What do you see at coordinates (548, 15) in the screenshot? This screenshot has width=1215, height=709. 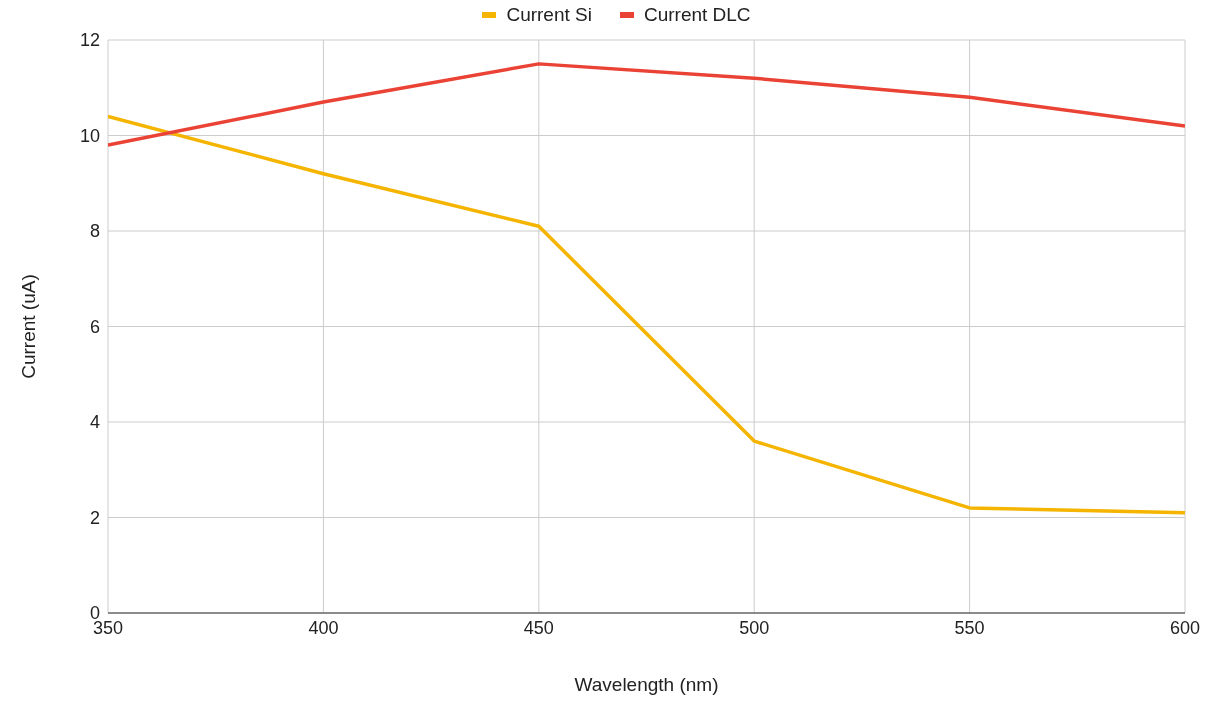 I see `legend-label: Current Si` at bounding box center [548, 15].